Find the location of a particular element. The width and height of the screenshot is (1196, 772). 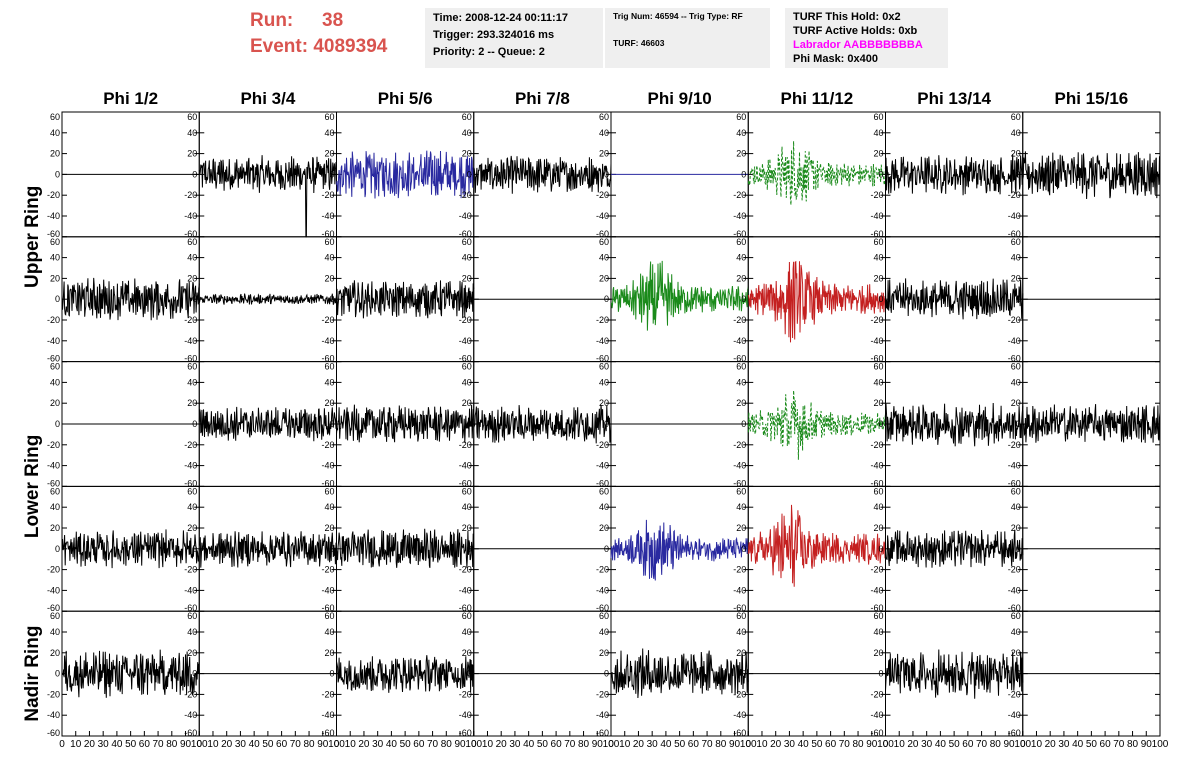

priority-queue-text: Priority: 2 -- Queue: 2 is located at coordinates (489, 52).